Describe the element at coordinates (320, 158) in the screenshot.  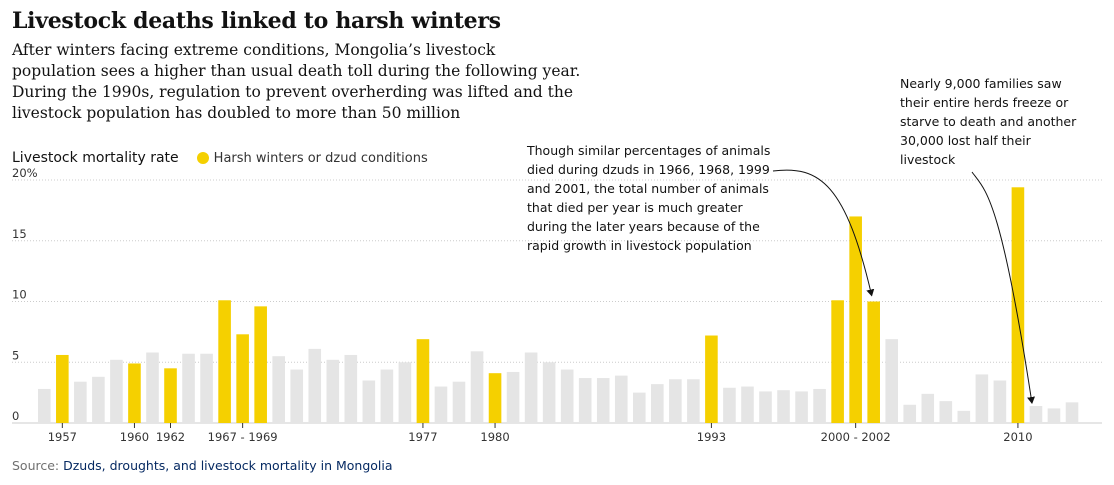
I see `legend-label: Harsh winters or dzud conditions` at that location.